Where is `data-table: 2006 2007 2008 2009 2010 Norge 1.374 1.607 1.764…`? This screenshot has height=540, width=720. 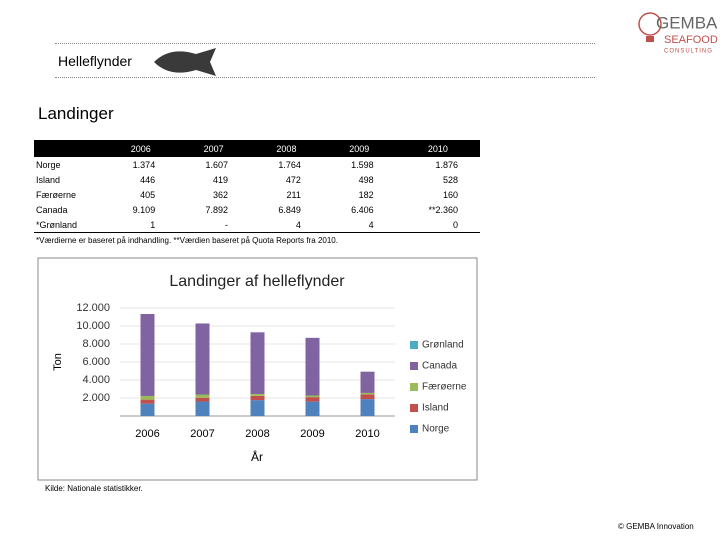 data-table: 2006 2007 2008 2009 2010 Norge 1.374 1.607 1.764… is located at coordinates (257, 186).